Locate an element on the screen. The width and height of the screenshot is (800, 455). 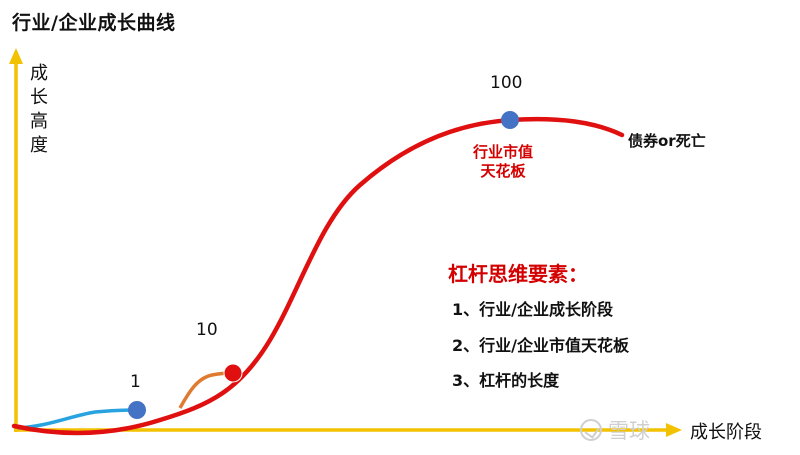
point-10-marker is located at coordinates (233, 373).